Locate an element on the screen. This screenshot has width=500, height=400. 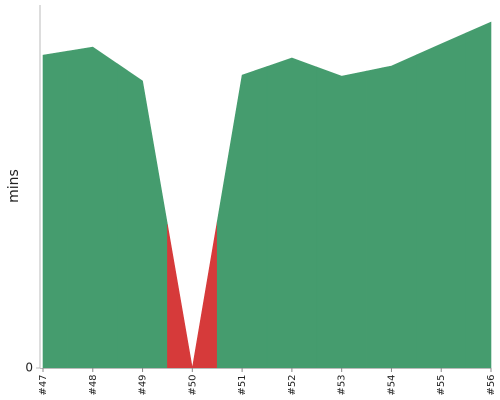
x-tick-label: #56 is located at coordinates (491, 384).